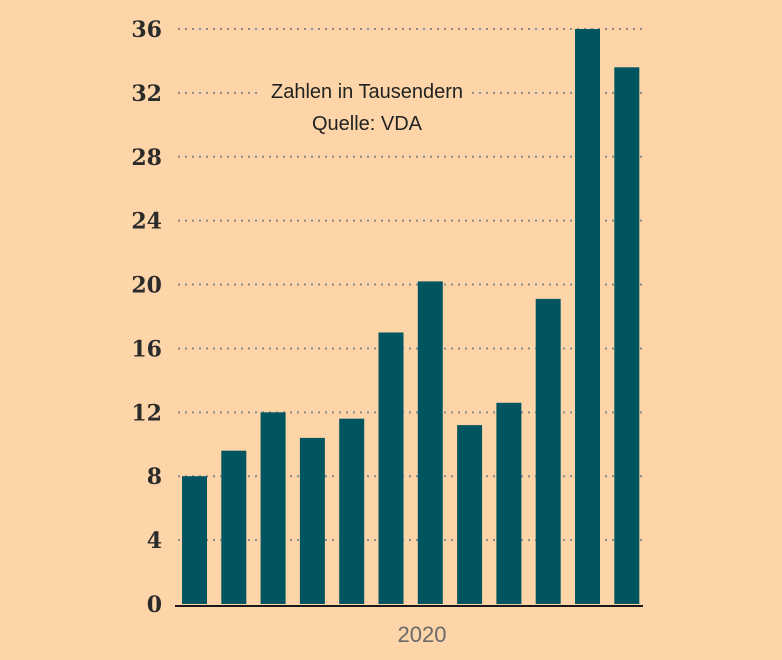 Image resolution: width=782 pixels, height=660 pixels. What do you see at coordinates (146, 286) in the screenshot?
I see `y-tick-label-20: 20` at bounding box center [146, 286].